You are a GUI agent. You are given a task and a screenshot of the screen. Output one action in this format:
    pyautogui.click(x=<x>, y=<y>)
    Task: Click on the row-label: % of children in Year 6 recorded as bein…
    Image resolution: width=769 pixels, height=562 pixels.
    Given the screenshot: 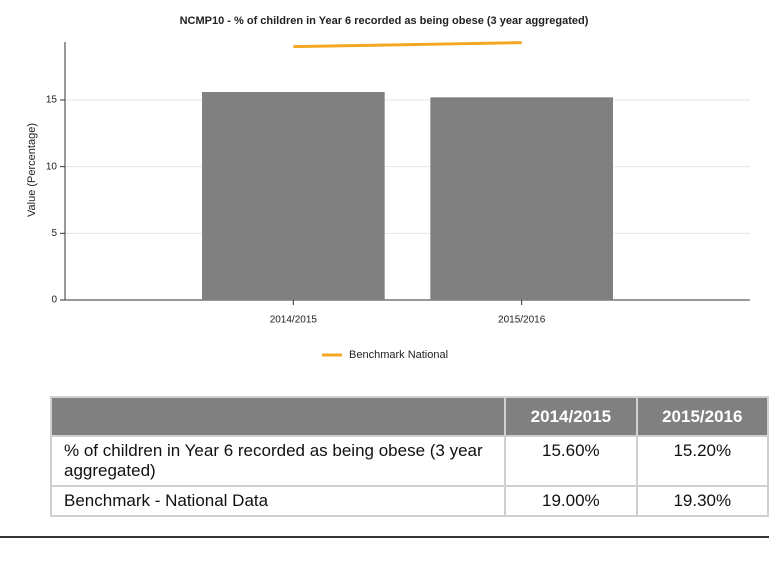 What is the action you would take?
    pyautogui.click(x=278, y=461)
    